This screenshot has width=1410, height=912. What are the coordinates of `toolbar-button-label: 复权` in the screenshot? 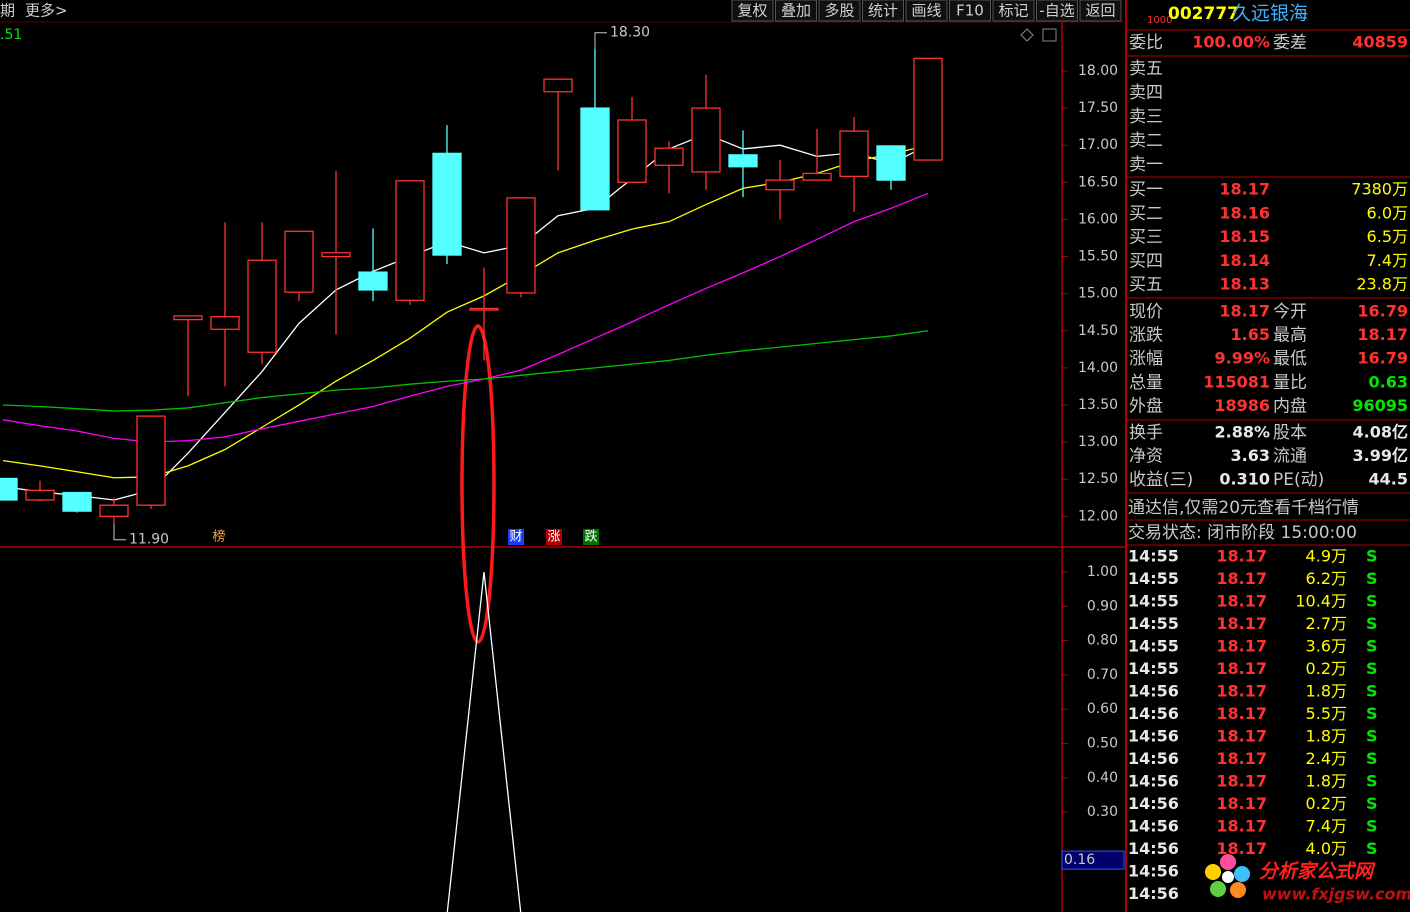 It's located at (752, 11).